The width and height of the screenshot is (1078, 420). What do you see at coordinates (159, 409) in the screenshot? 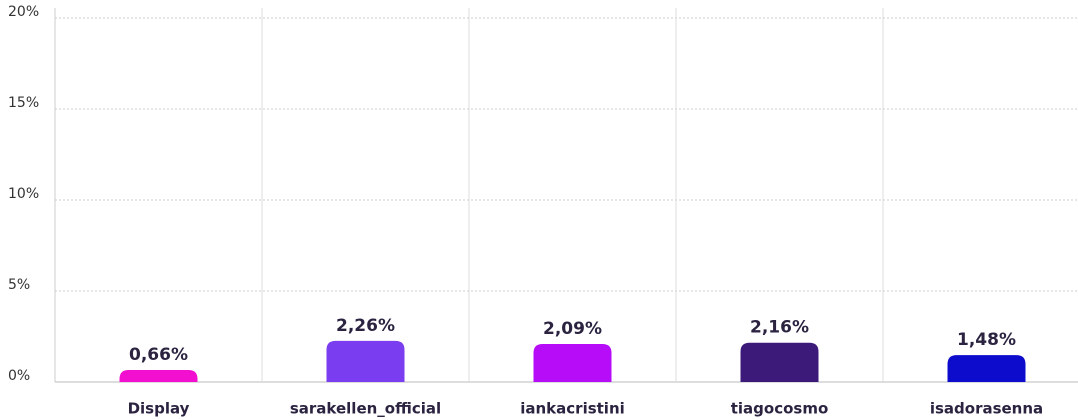
I see `x-tick-label: Display` at bounding box center [159, 409].